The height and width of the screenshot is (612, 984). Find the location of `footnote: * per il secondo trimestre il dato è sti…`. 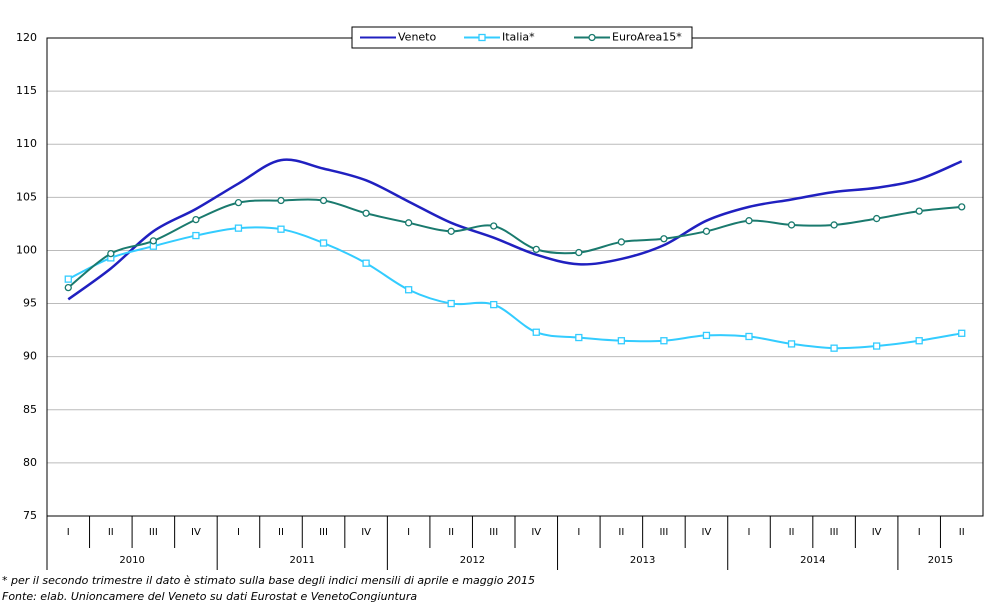

footnote: * per il secondo trimestre il dato è sti… is located at coordinates (268, 580).